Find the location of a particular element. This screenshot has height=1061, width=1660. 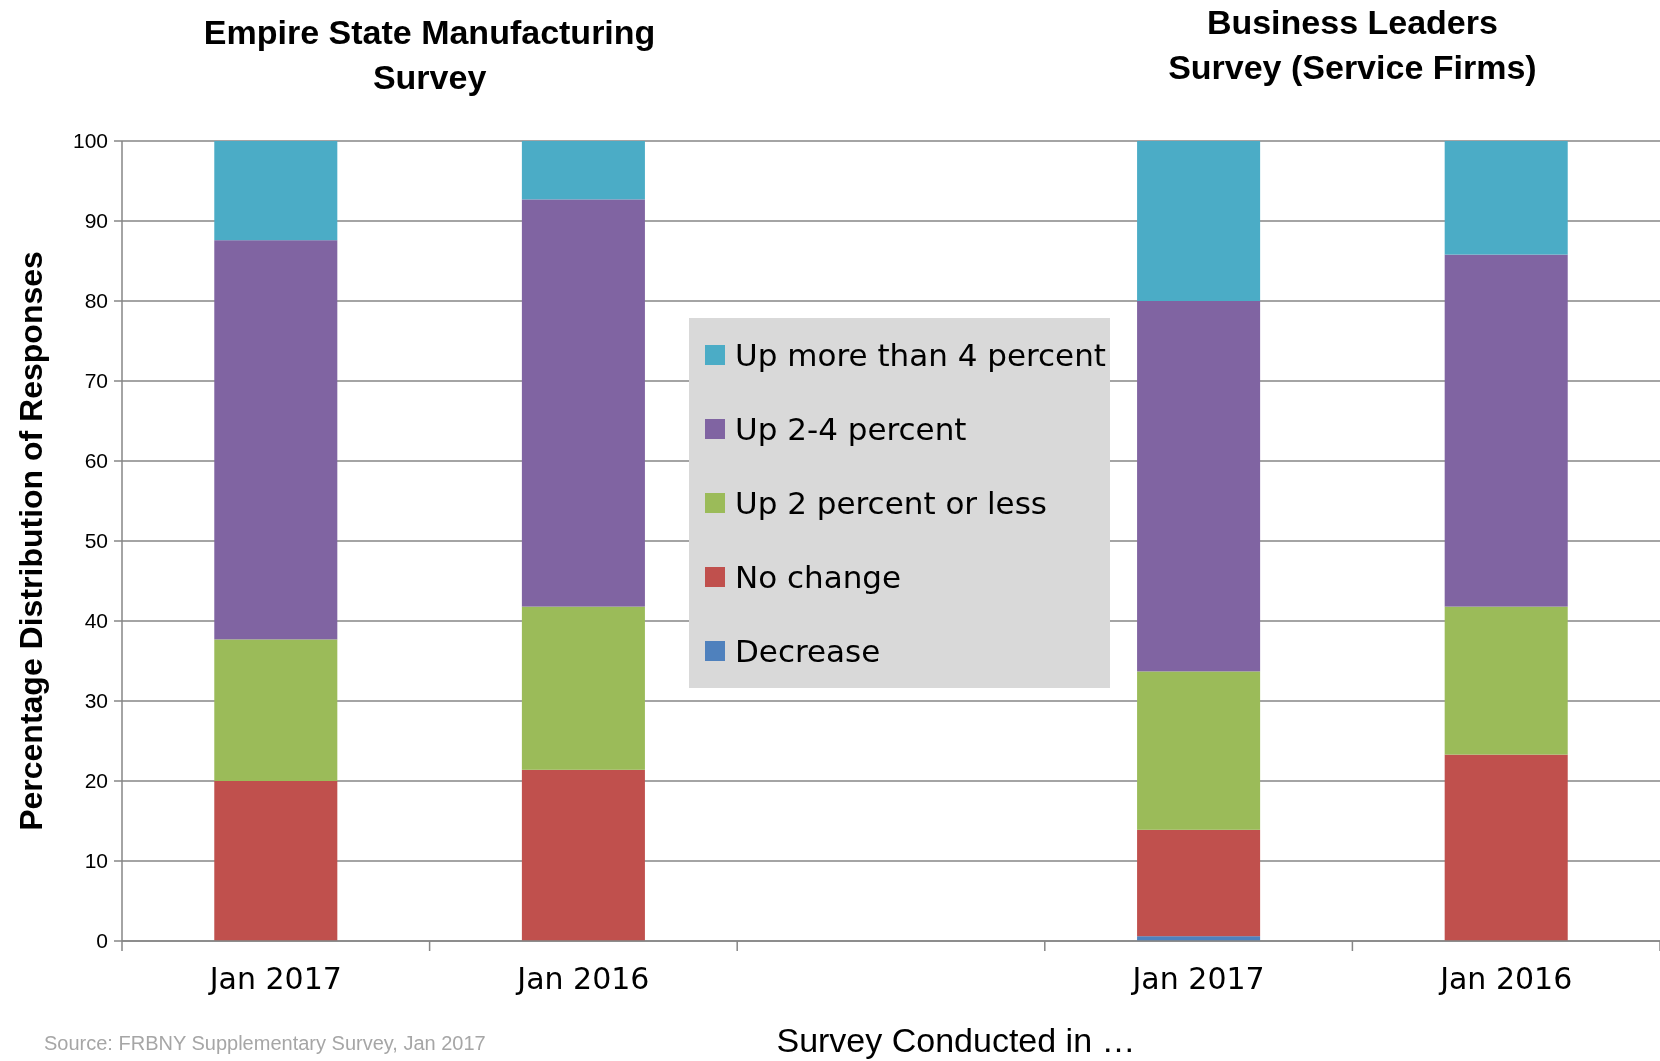

legend-label: No change is located at coordinates (818, 576).